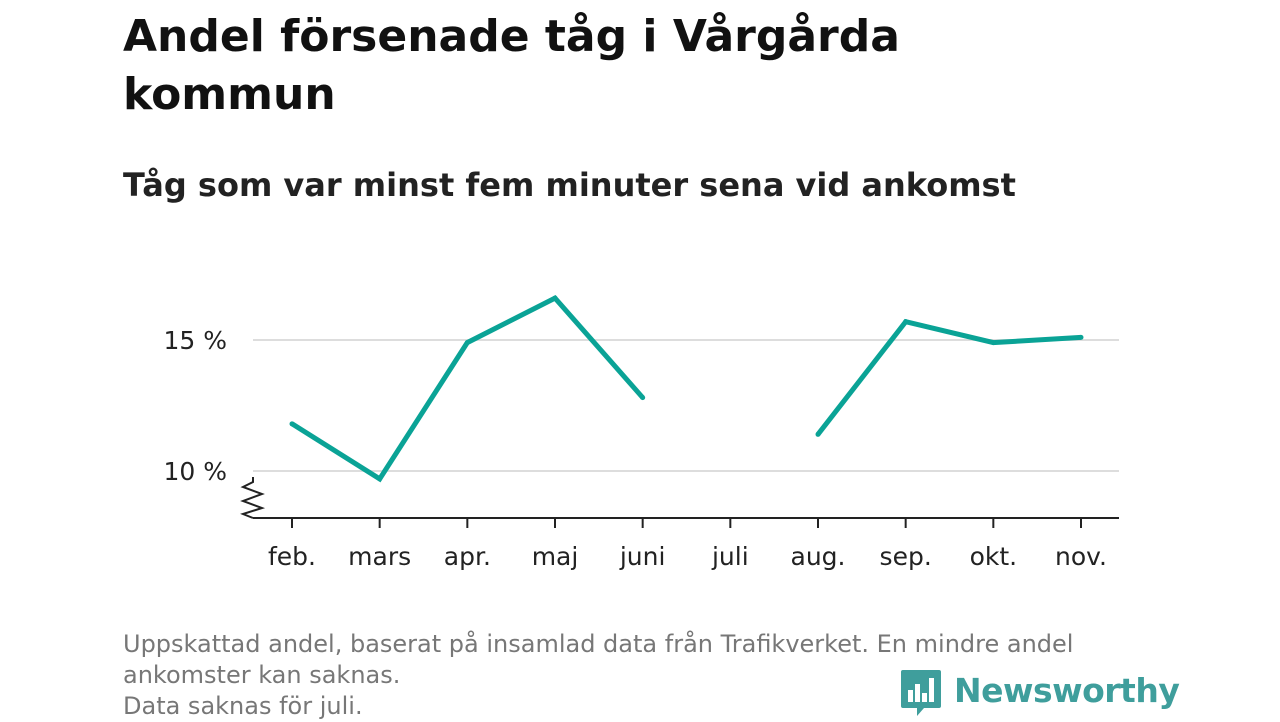 This screenshot has width=1280, height=722. What do you see at coordinates (195, 471) in the screenshot?
I see `y-tick-label: 10 %` at bounding box center [195, 471].